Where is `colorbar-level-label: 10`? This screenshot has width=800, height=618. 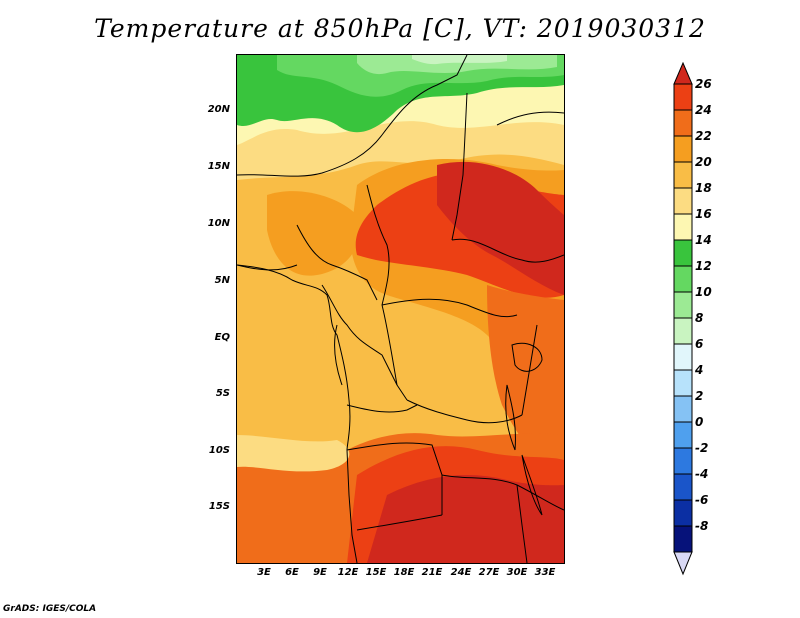 colorbar-level-label: 10 is located at coordinates (703, 292).